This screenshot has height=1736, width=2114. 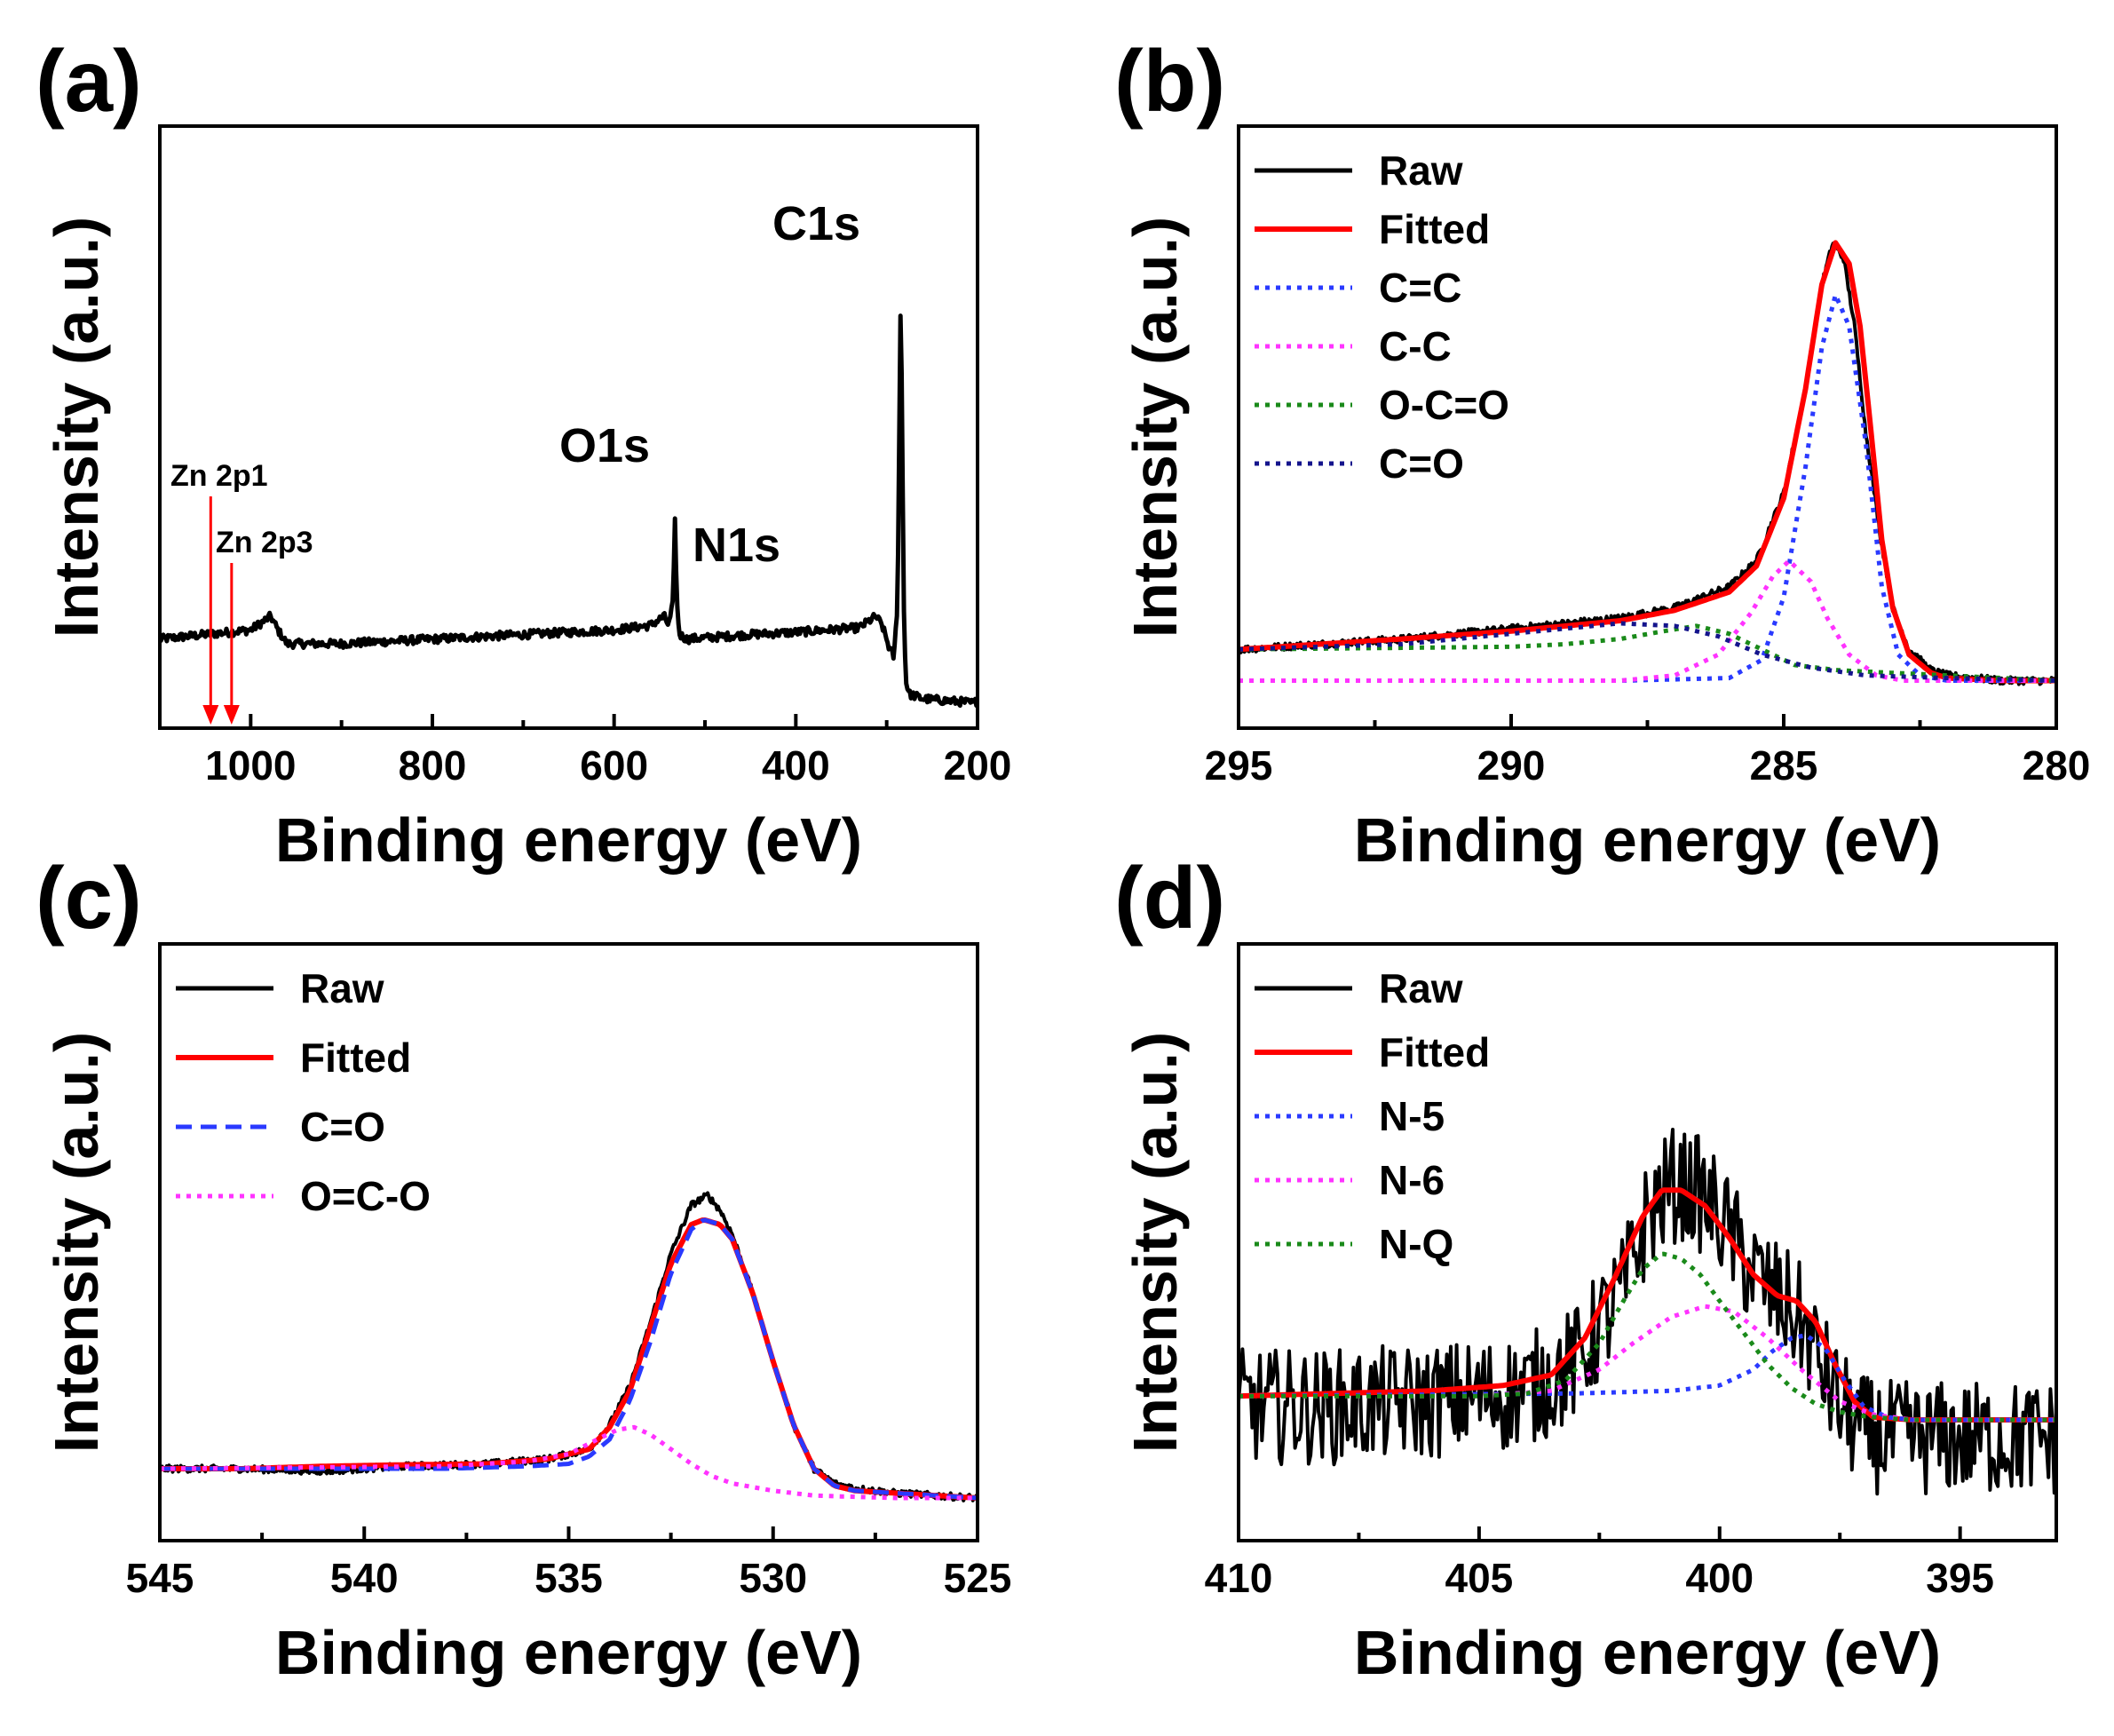 What do you see at coordinates (978, 1578) in the screenshot?
I see `x-tick-label: 525` at bounding box center [978, 1578].